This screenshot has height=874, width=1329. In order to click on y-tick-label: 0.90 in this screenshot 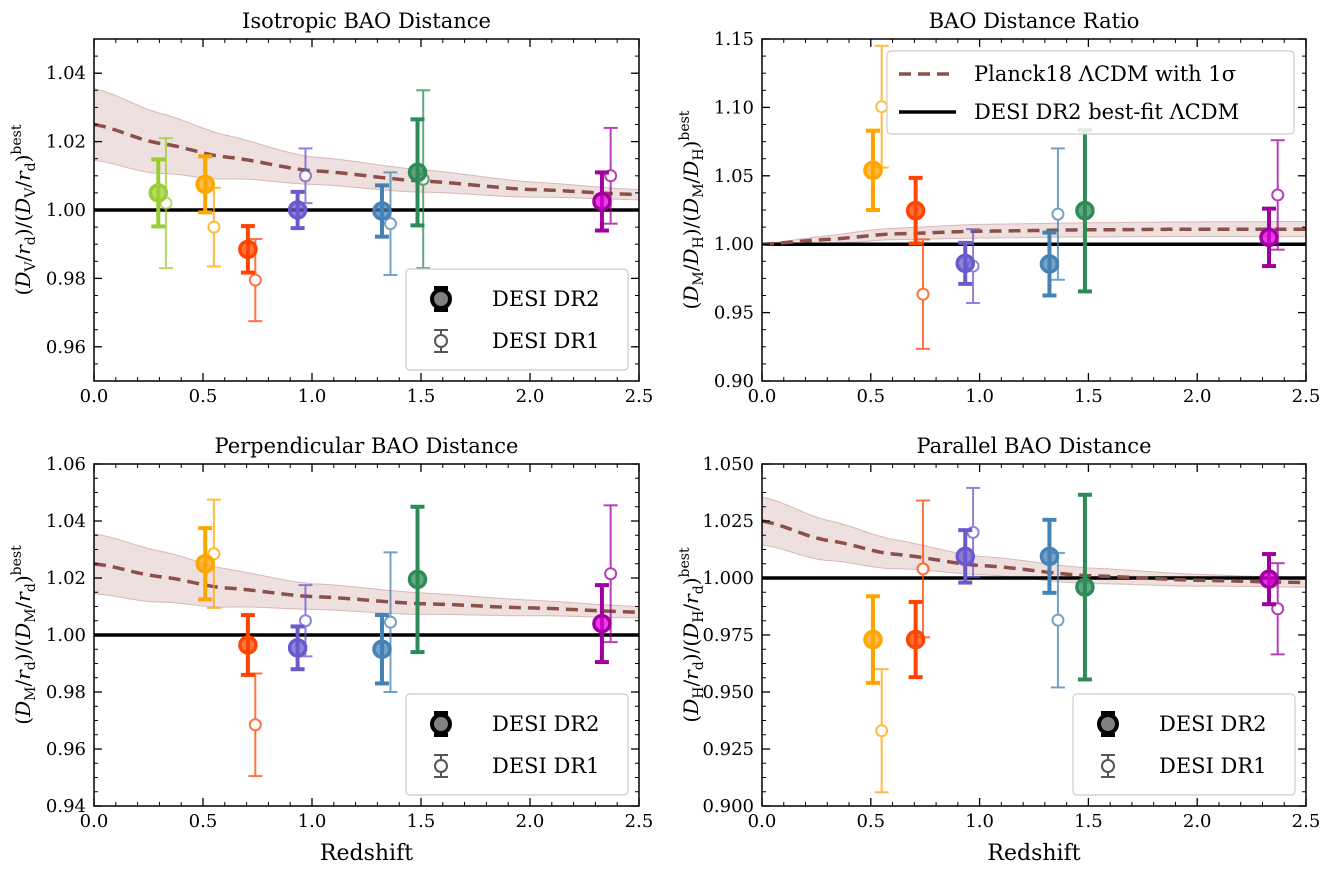, I will do `click(734, 381)`.